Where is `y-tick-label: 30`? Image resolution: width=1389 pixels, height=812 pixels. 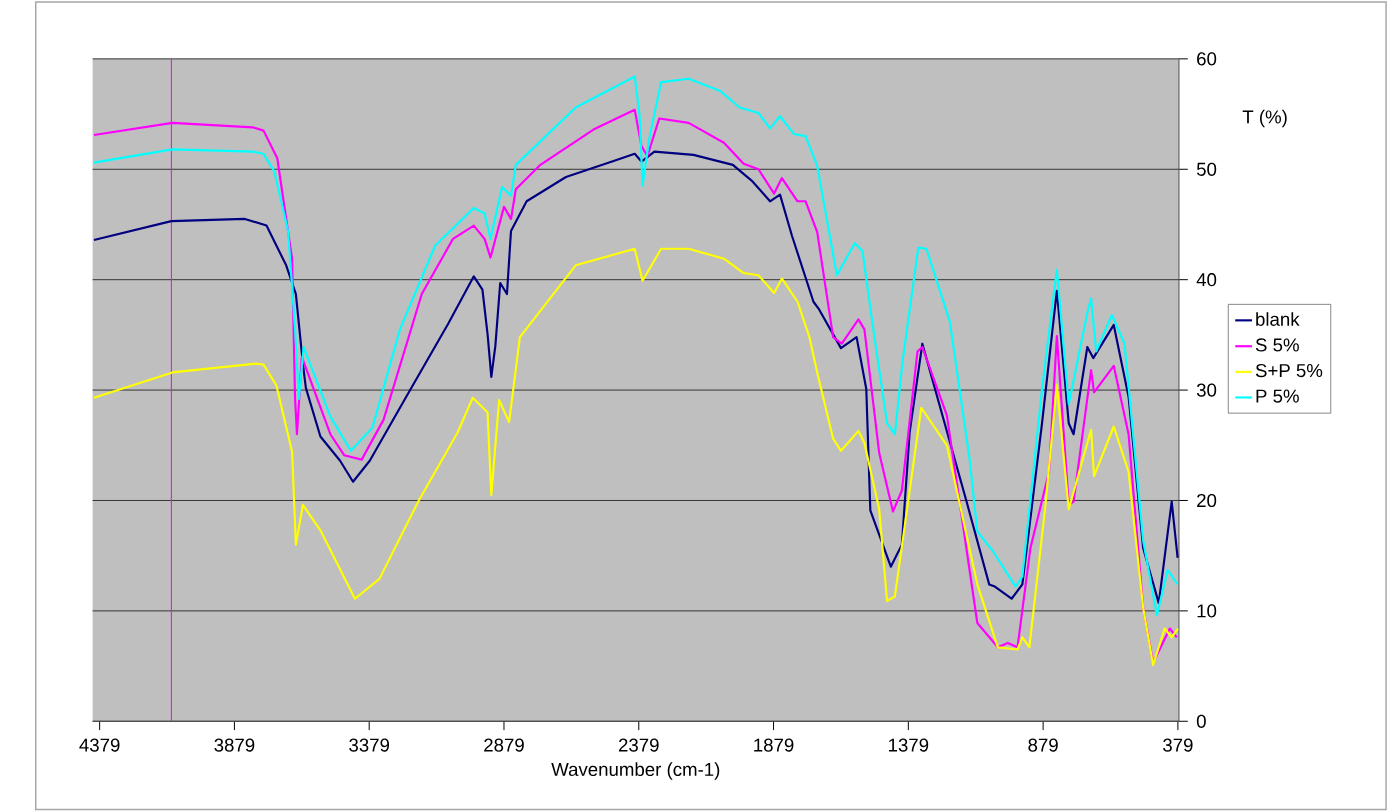 y-tick-label: 30 is located at coordinates (1206, 390).